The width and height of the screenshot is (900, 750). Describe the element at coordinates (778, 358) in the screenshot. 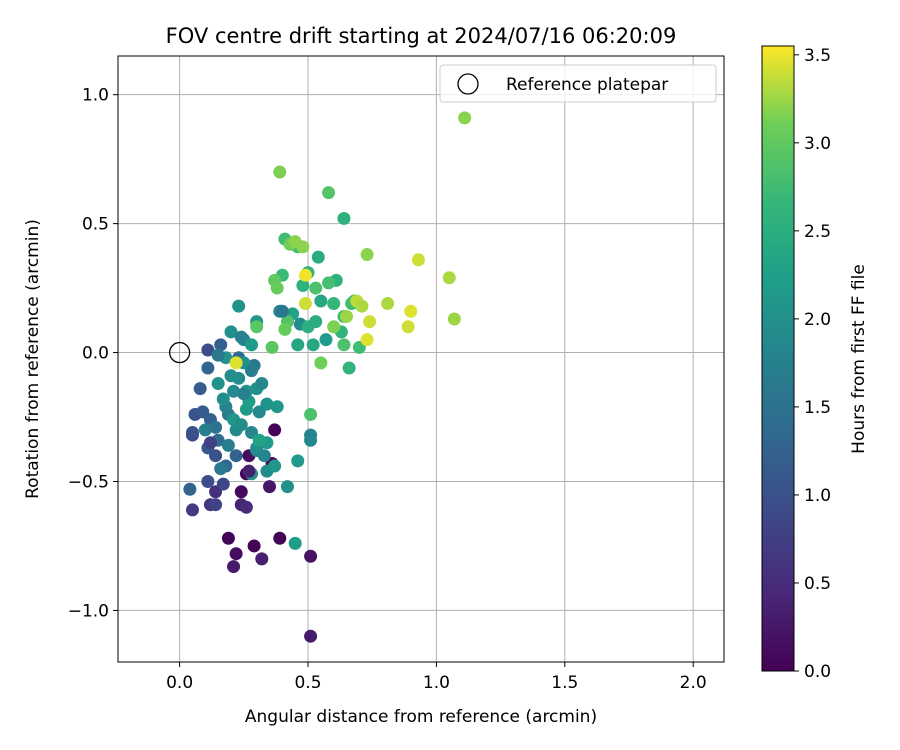

I see `colorbar` at that location.